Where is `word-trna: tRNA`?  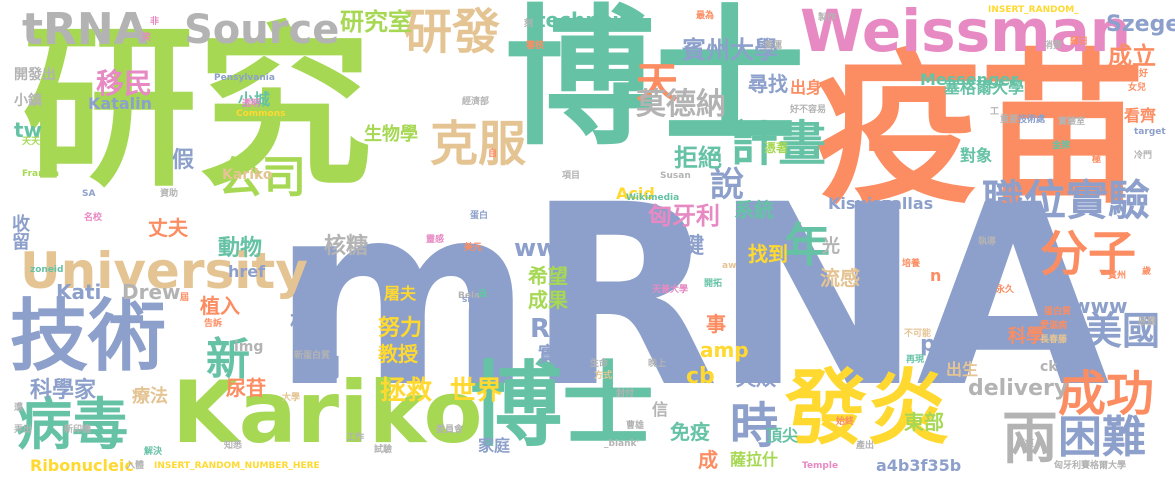
word-trna: tRNA is located at coordinates (85, 29).